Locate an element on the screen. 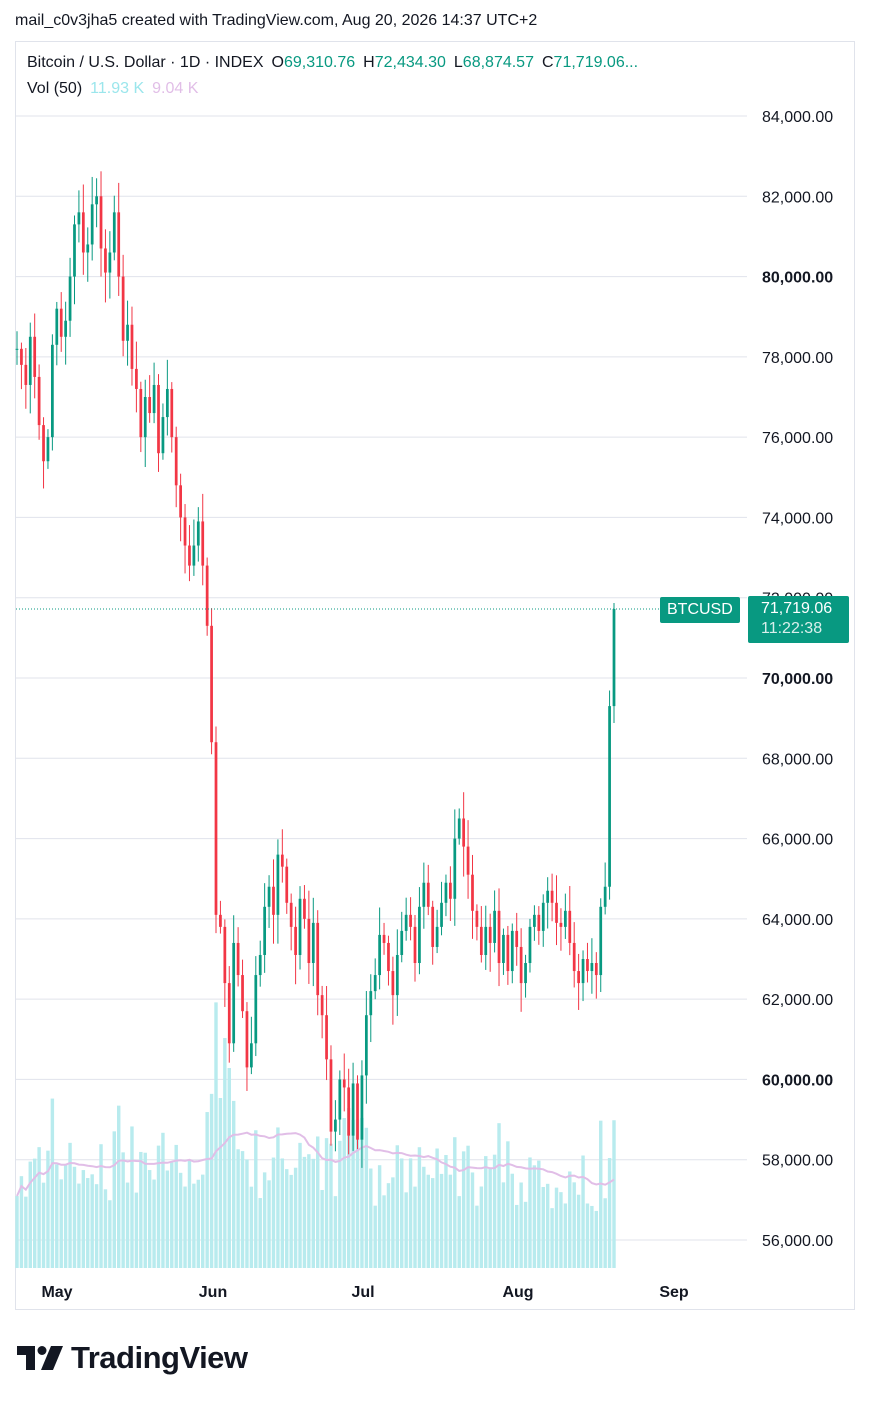  symbol-title: Bitcoin / U.S. Dollar · 1D · INDEX is located at coordinates (145, 62).